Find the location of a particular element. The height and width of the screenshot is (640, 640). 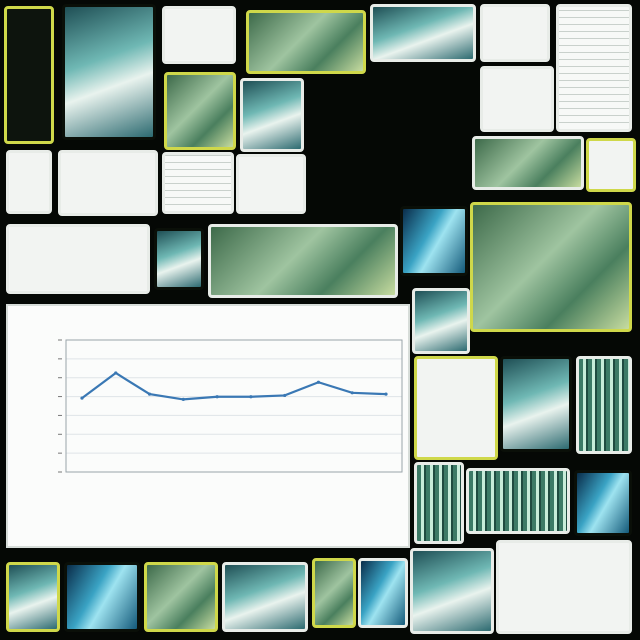

plot-frame is located at coordinates (234, 406).